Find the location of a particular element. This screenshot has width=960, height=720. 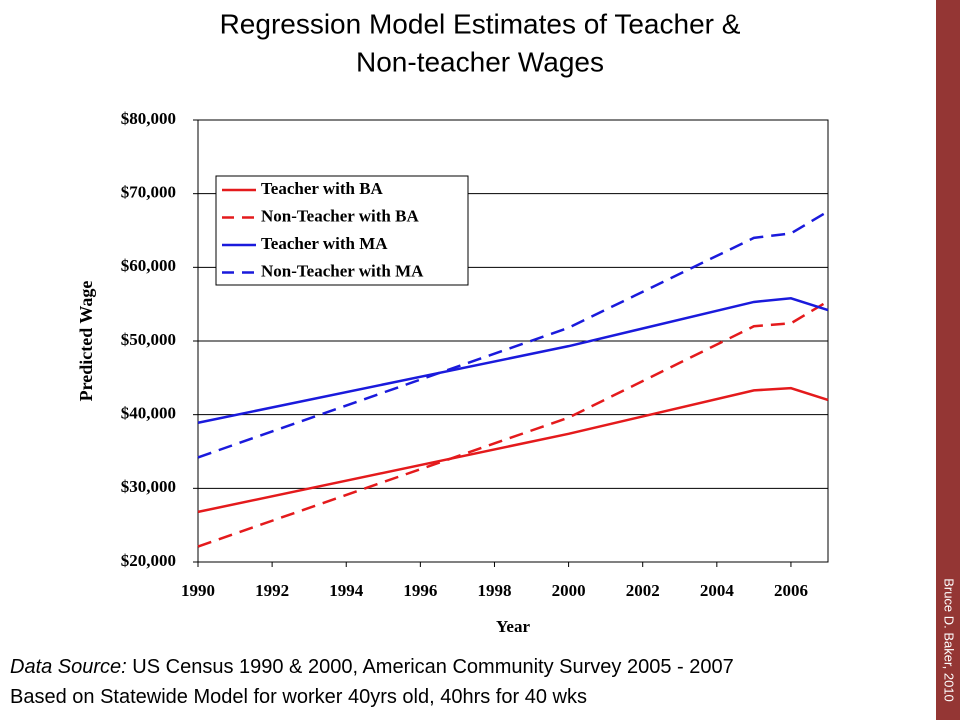

y-tick-label: $60,000 is located at coordinates (148, 265).